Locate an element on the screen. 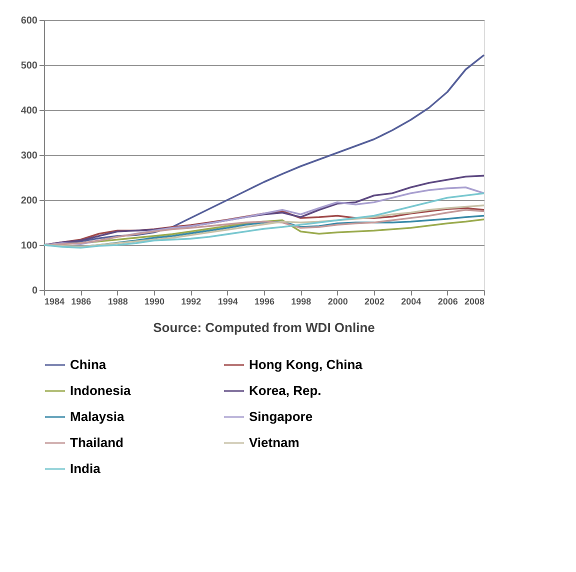 This screenshot has height=572, width=576. legend-label: China is located at coordinates (88, 364).